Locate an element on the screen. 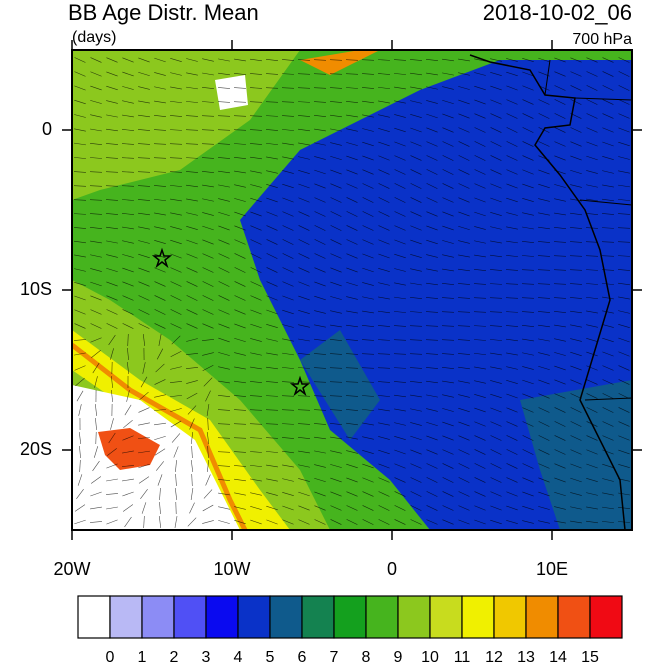 Image resolution: width=650 pixels, height=667 pixels. colorbar-label: 6 is located at coordinates (302, 657).